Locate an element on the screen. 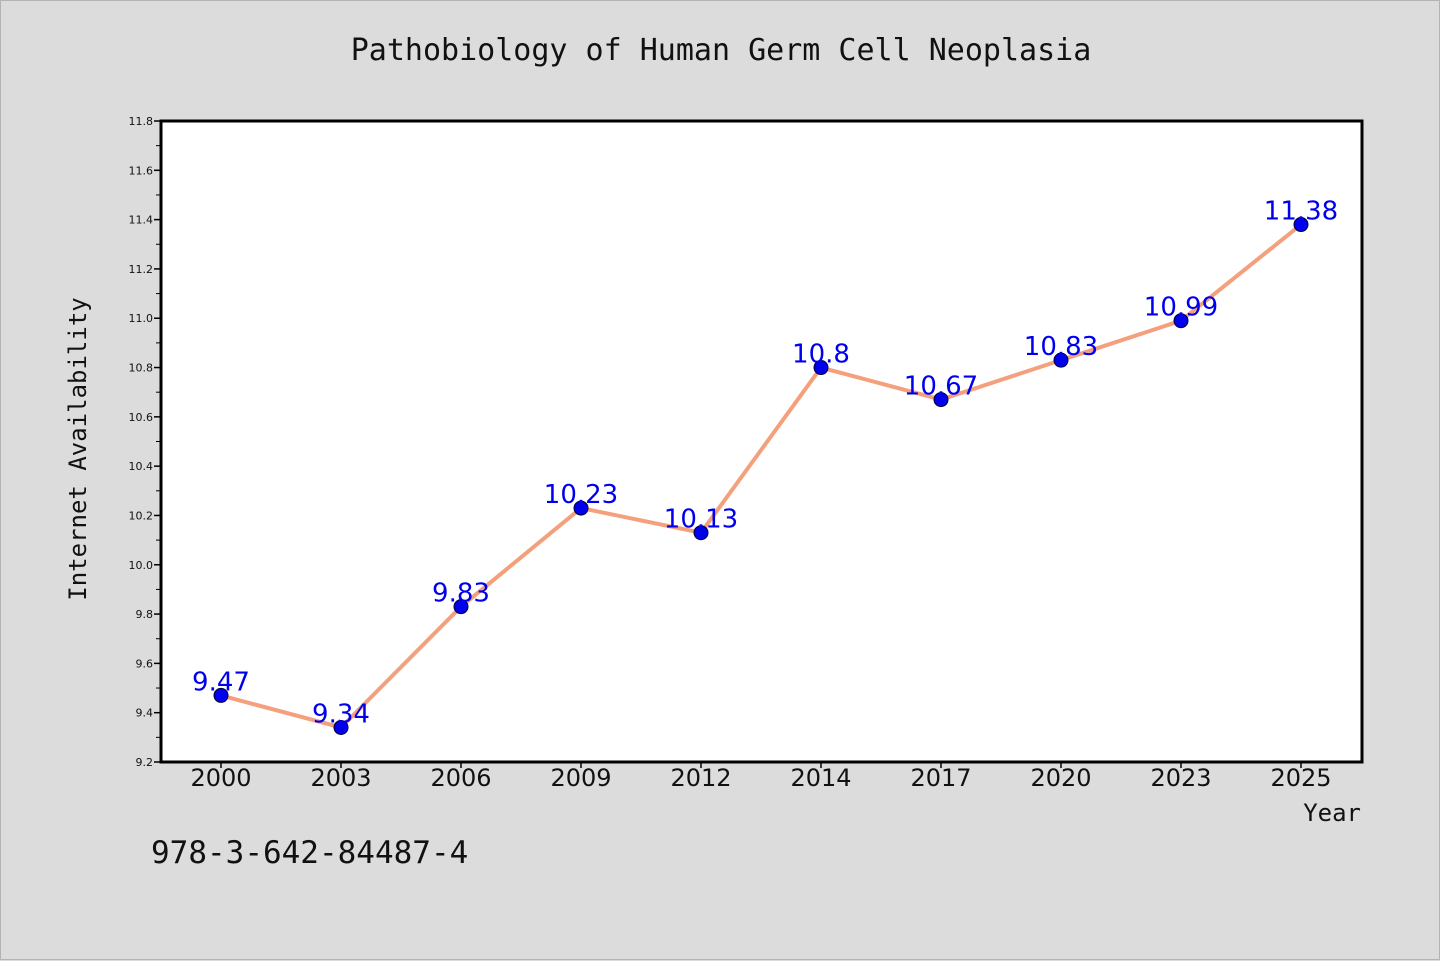 The width and height of the screenshot is (1440, 961). data-label: 10.8 is located at coordinates (821, 355).